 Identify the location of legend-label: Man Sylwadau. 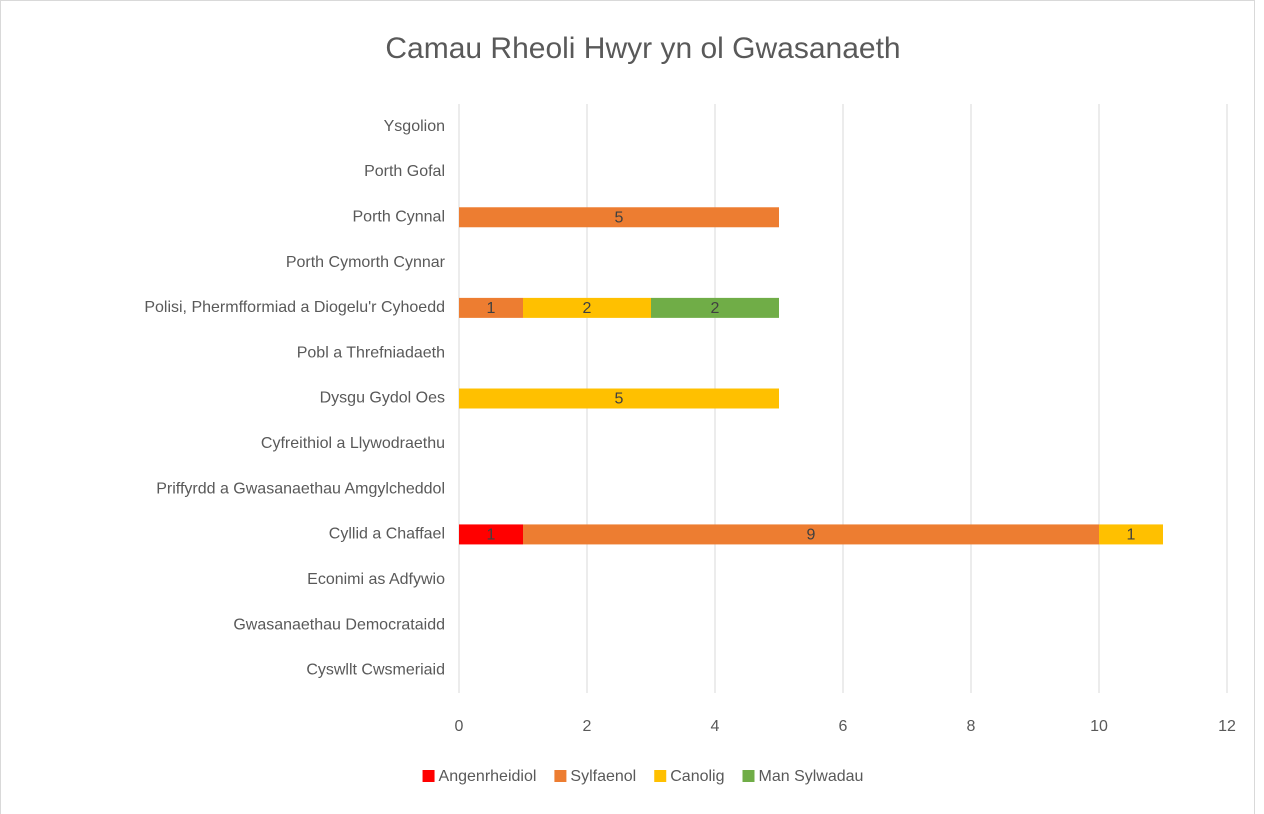
(811, 776).